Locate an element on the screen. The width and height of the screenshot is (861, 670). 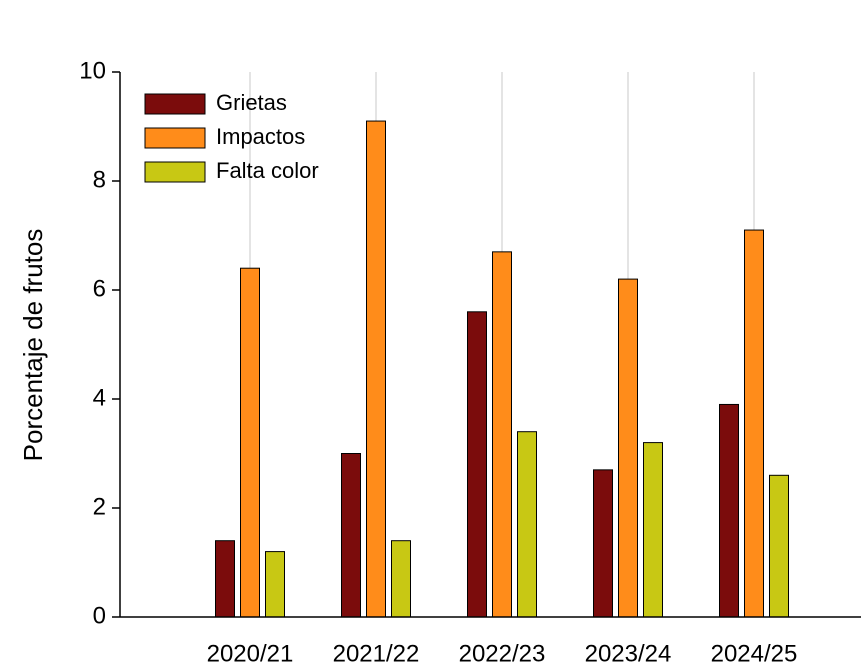
x-tick-label: 2022/23 is located at coordinates (502, 653).